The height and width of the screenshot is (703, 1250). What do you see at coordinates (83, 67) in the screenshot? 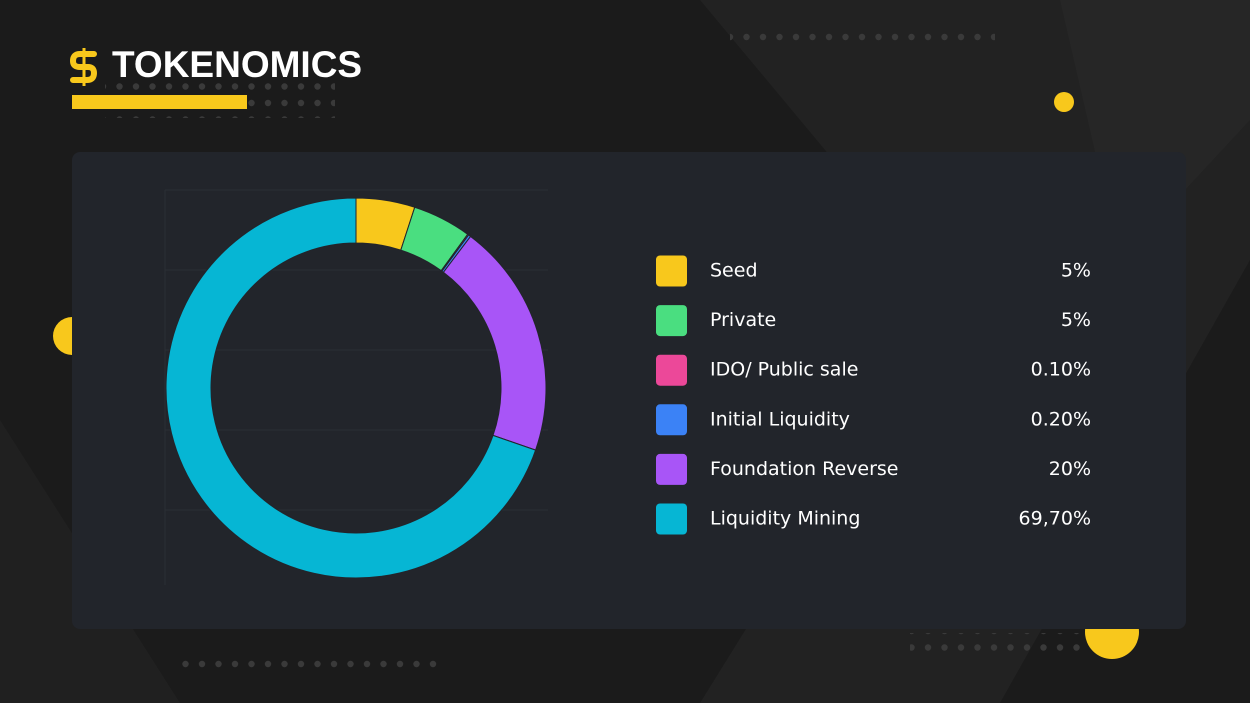
I see `logo` at bounding box center [83, 67].